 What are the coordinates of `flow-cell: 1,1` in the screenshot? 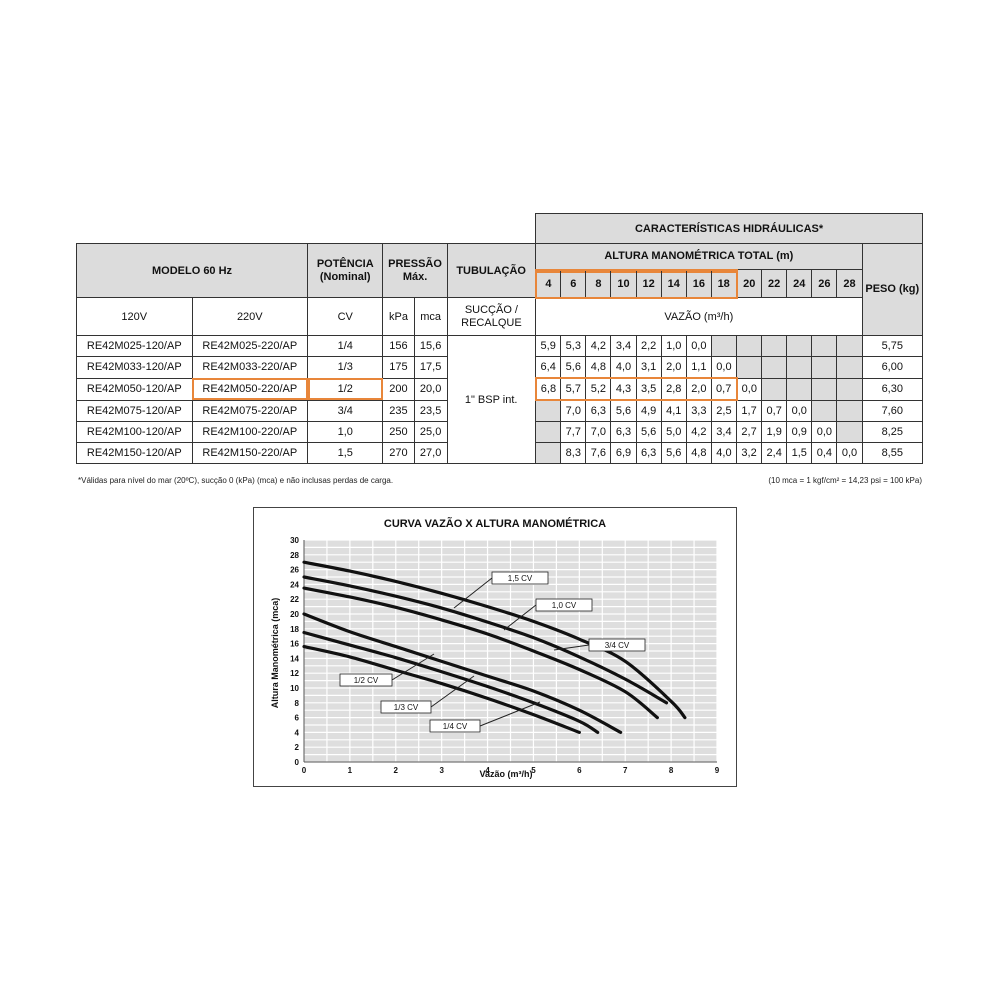 It's located at (698, 367).